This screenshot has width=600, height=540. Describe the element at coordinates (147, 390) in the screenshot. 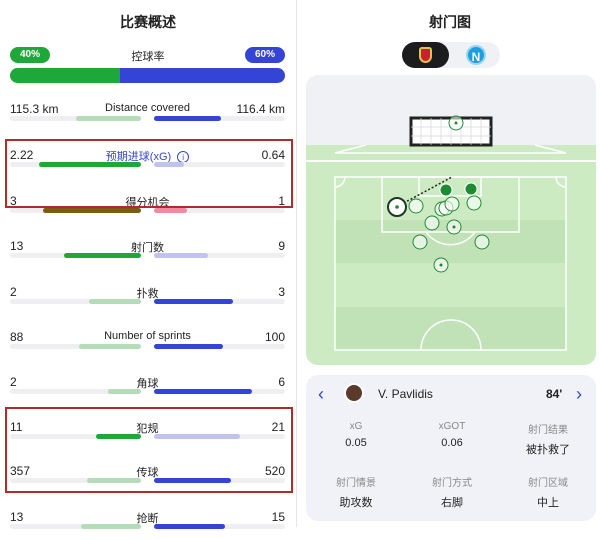

I see `stat-row: 2 角球 6` at that location.